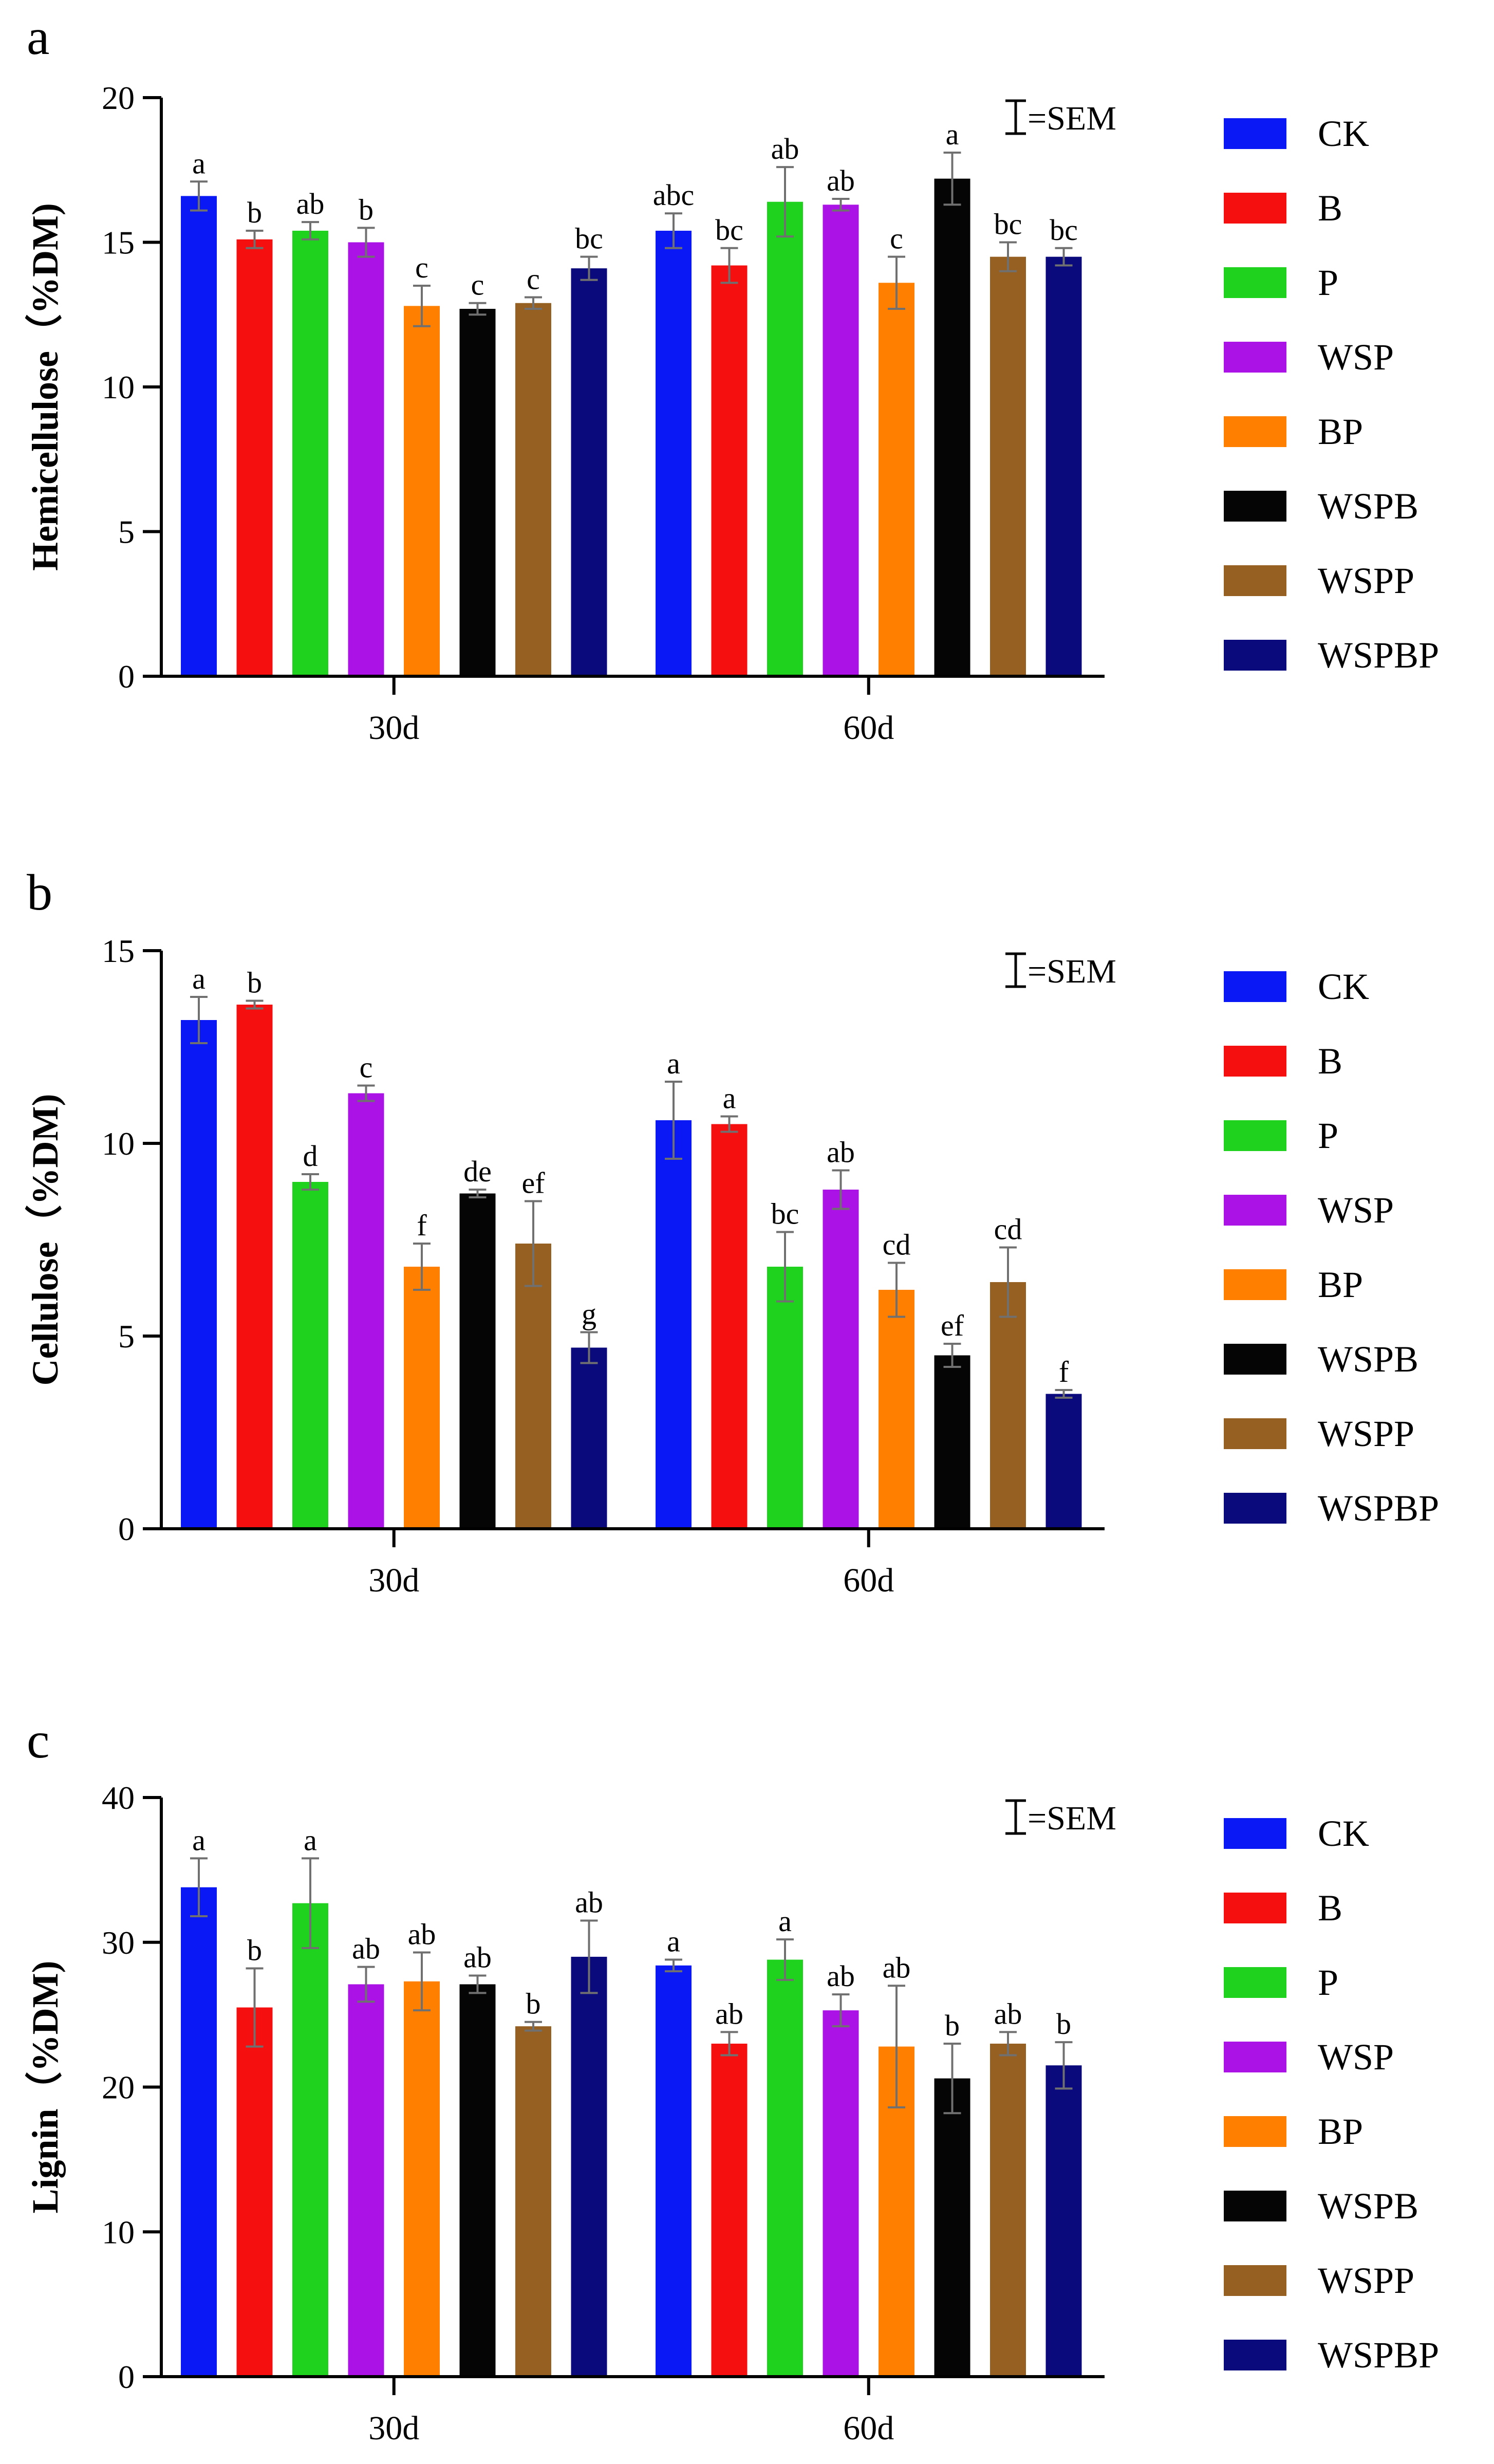  What do you see at coordinates (897, 1245) in the screenshot?
I see `significance-letter: cd` at bounding box center [897, 1245].